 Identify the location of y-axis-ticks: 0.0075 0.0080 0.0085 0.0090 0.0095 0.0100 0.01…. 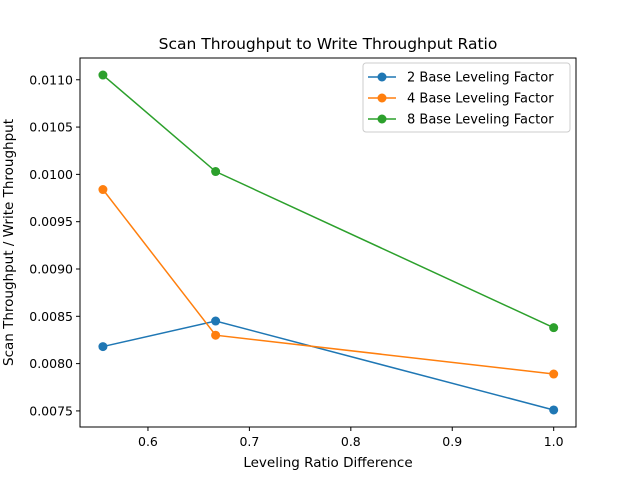
(54, 245).